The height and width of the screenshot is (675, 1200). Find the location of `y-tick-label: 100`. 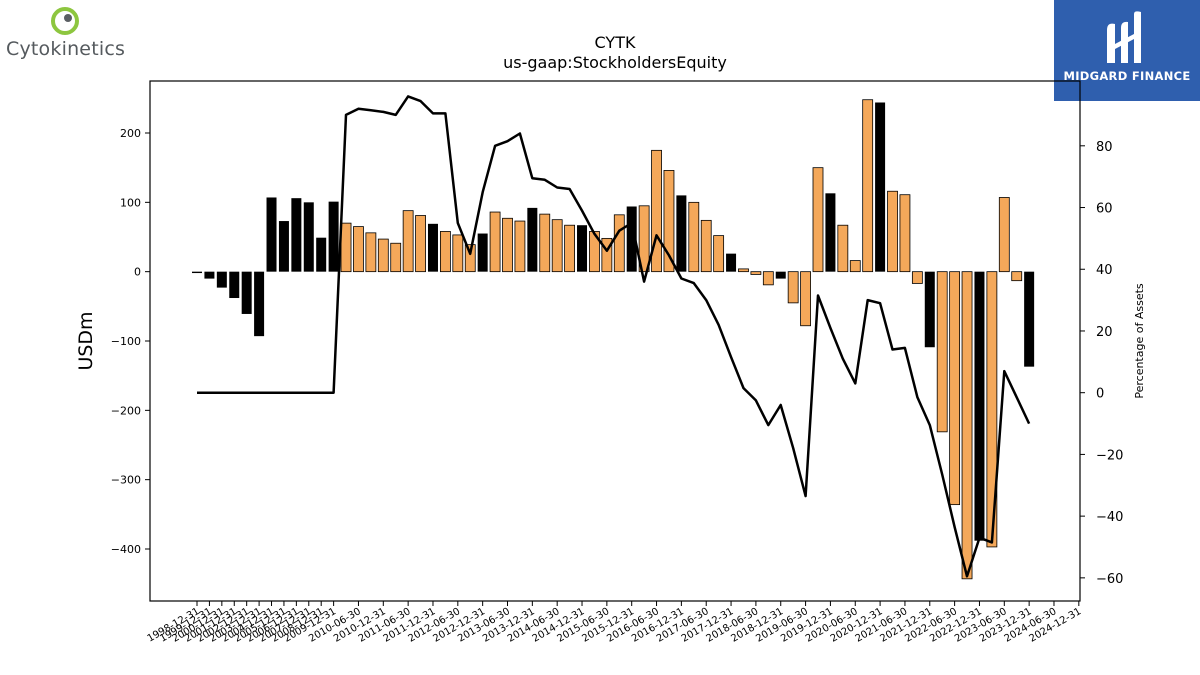

y-tick-label: 100 is located at coordinates (130, 202).